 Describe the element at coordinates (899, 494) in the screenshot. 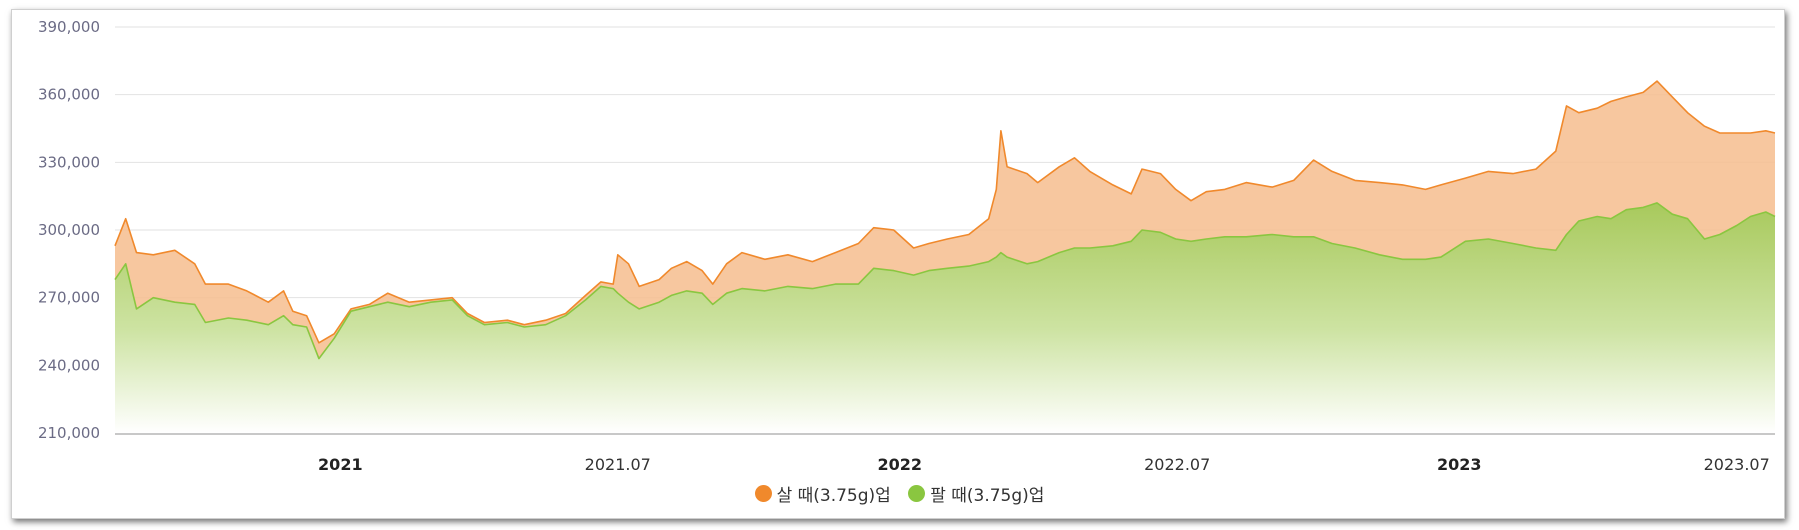

I see `legend: 살 때(3.75g)업 팔 때(3.75g)업` at that location.